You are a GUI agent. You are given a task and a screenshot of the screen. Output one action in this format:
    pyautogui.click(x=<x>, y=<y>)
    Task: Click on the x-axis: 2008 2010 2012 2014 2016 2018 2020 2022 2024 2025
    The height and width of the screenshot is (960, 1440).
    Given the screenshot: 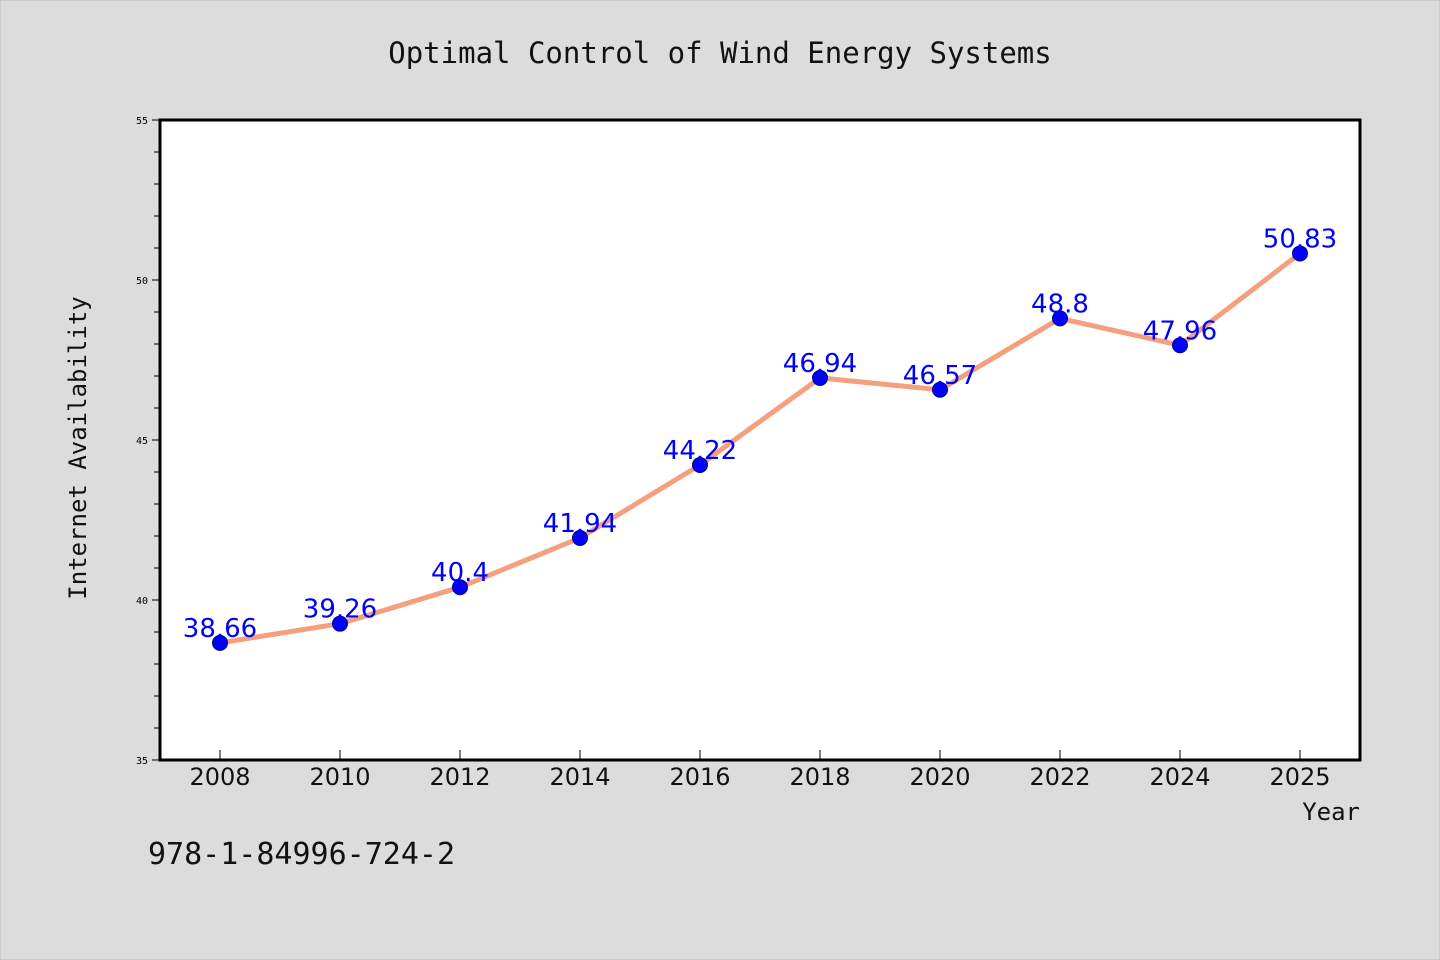 What is the action you would take?
    pyautogui.click(x=760, y=770)
    